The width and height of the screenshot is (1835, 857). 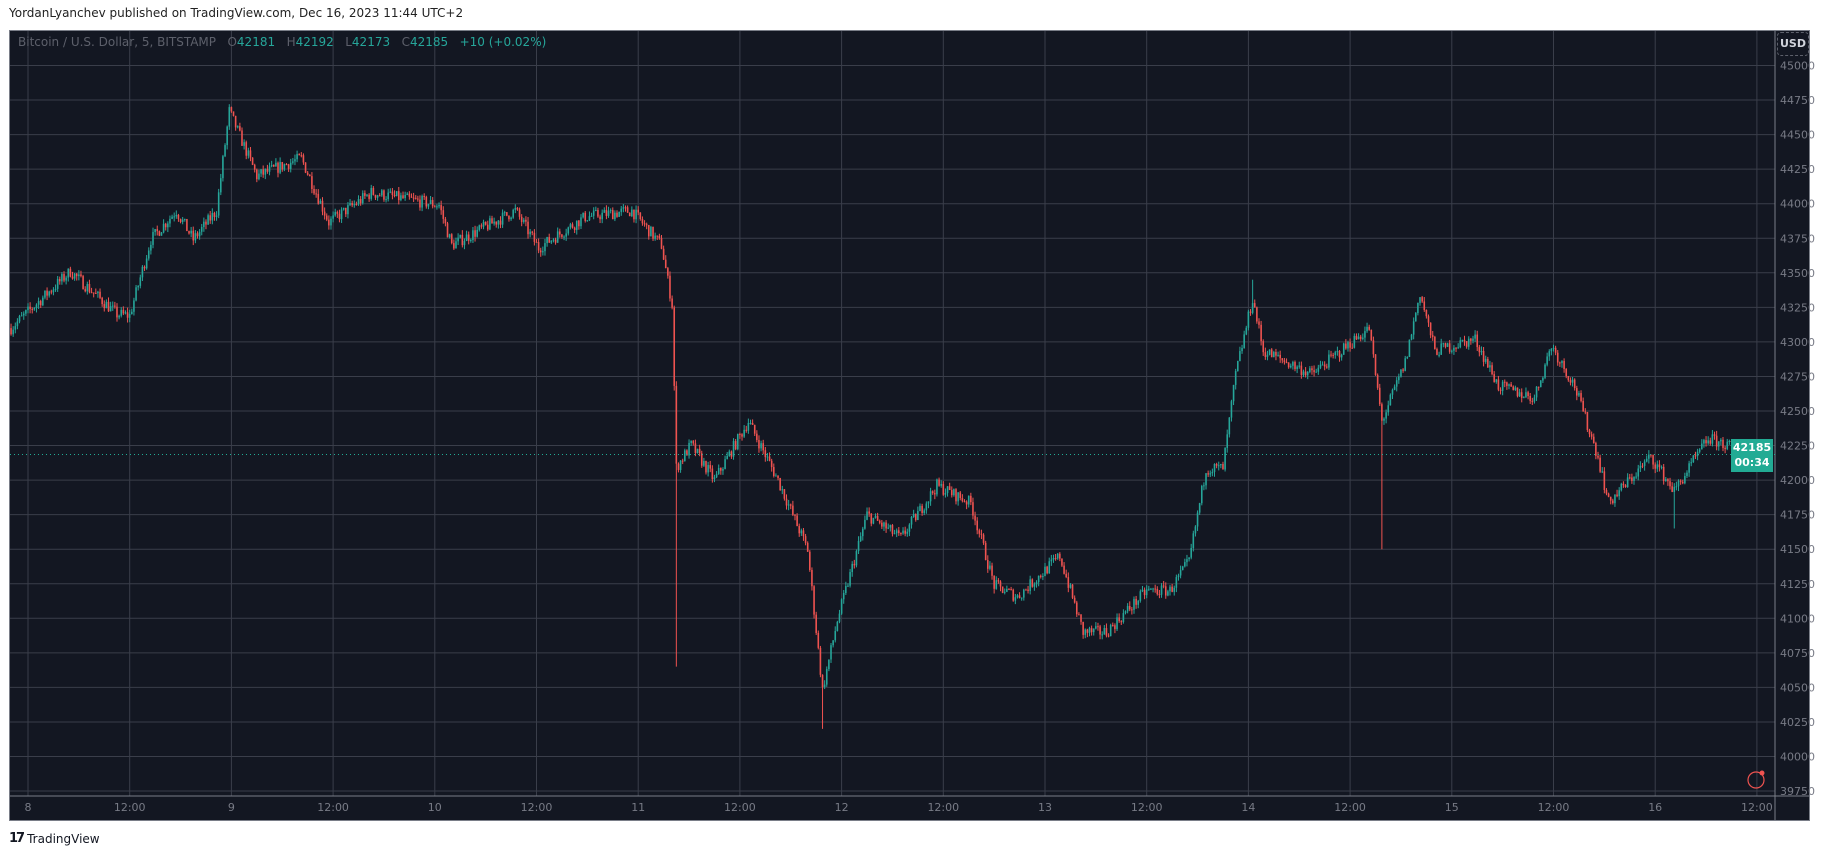 What do you see at coordinates (1756, 780) in the screenshot?
I see `lightning-icon` at bounding box center [1756, 780].